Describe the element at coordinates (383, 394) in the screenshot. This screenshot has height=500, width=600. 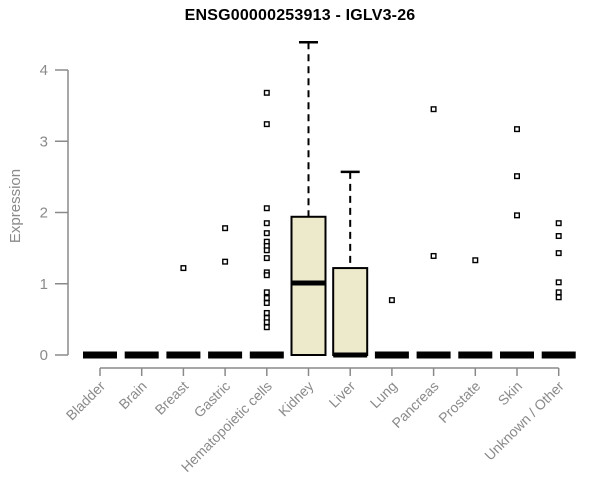
I see `x-category-label: Lung` at that location.